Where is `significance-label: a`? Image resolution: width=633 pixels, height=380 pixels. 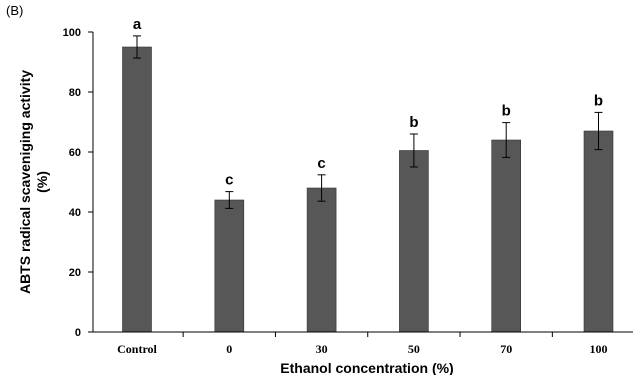 significance-label: a is located at coordinates (137, 24).